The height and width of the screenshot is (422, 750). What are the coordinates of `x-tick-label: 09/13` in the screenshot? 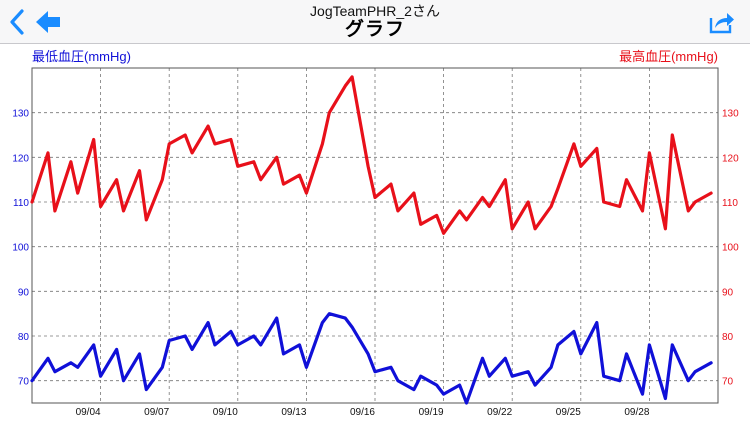 It's located at (293, 412).